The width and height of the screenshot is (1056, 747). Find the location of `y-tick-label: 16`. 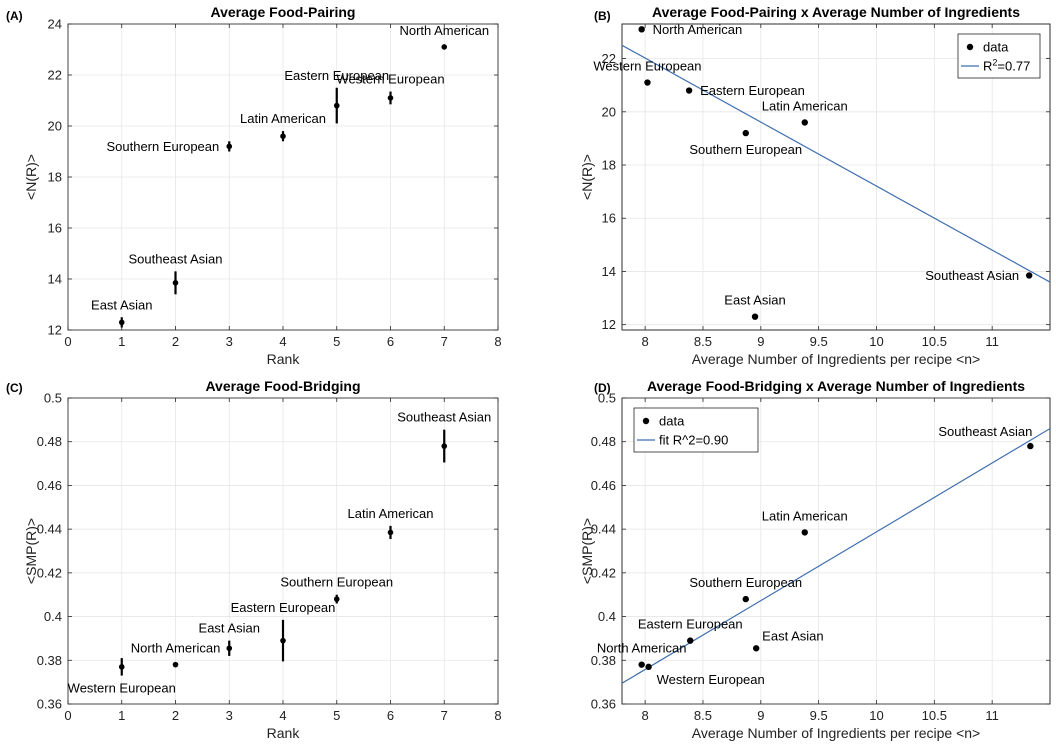

y-tick-label: 16 is located at coordinates (609, 218).